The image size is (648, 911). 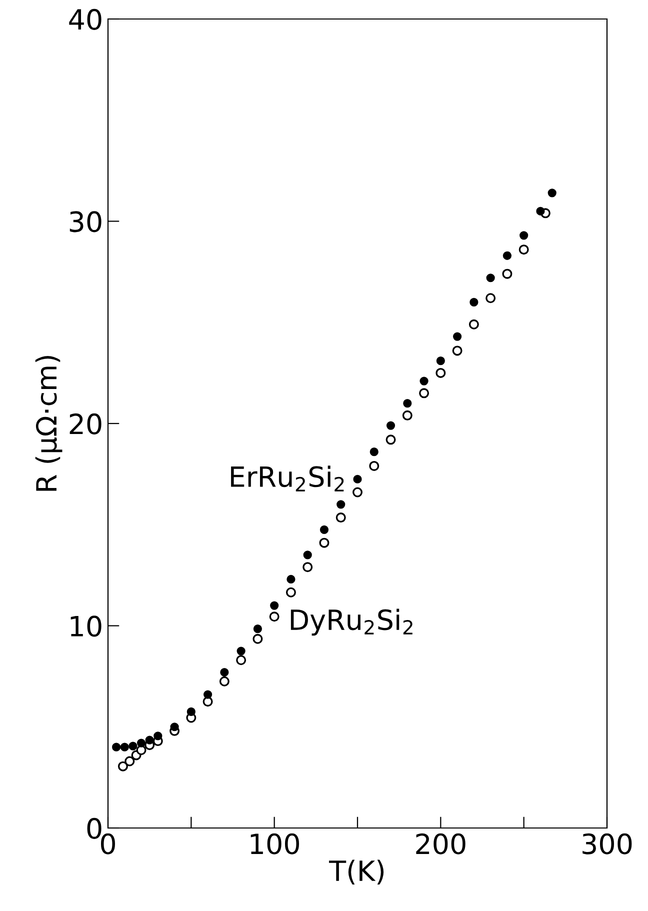 What do you see at coordinates (441, 843) in the screenshot?
I see `x-tick-label: 200` at bounding box center [441, 843].